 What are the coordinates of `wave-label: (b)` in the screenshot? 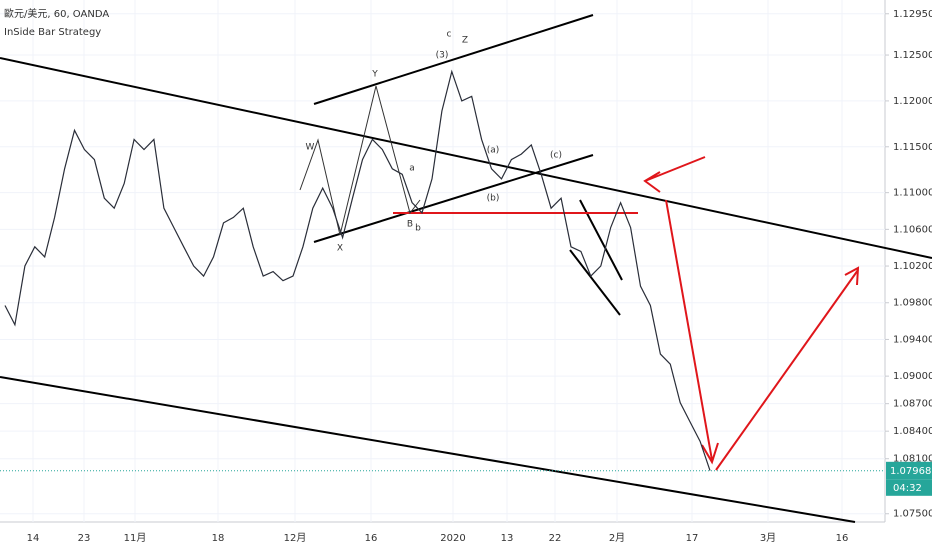 It's located at (493, 199).